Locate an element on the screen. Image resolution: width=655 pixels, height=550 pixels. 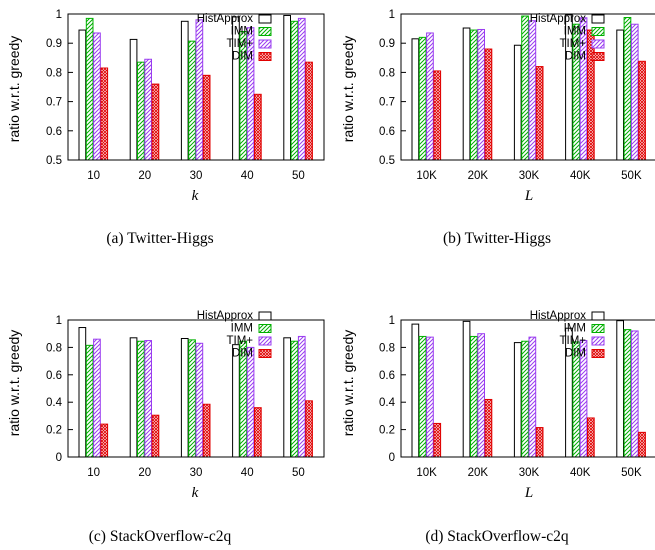
bar-histapprox-30k is located at coordinates (517, 400).